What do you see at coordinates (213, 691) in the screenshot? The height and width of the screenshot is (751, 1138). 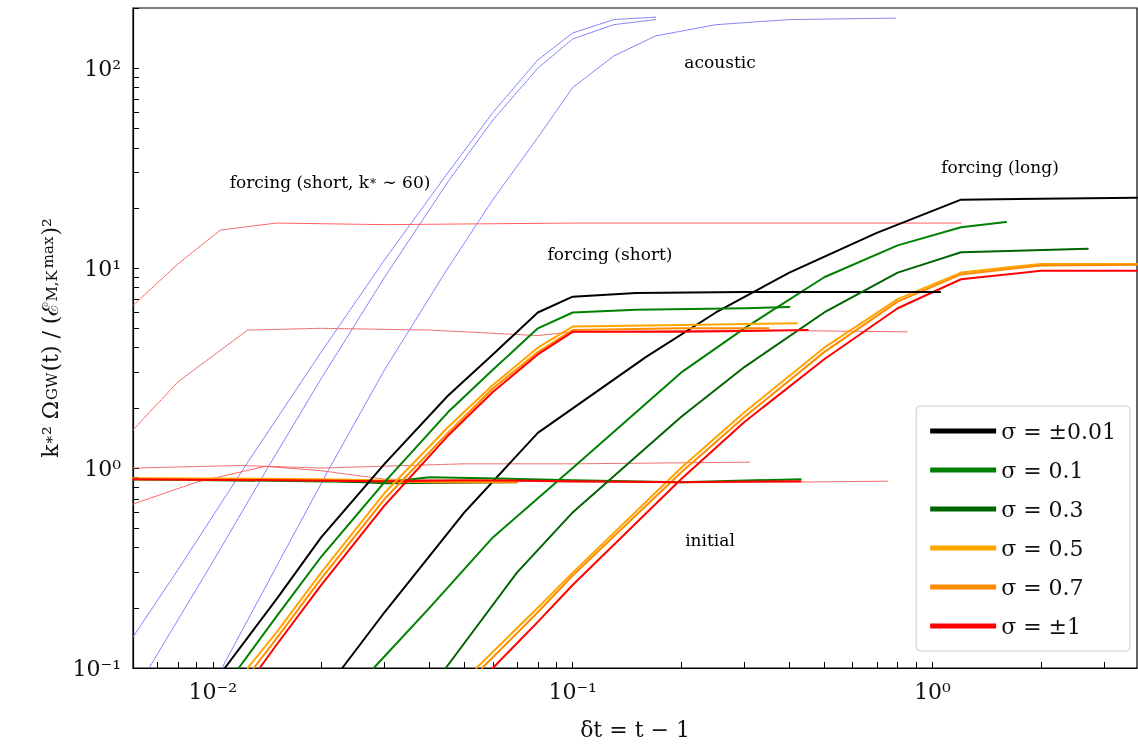 I see `x-tick-label: 10⁻²` at bounding box center [213, 691].